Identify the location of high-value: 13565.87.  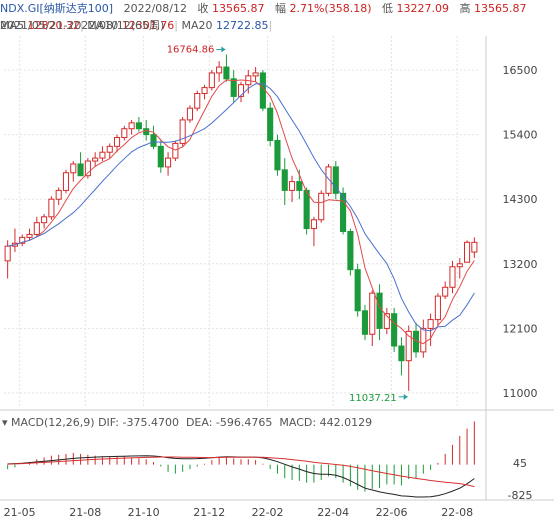
(500, 8).